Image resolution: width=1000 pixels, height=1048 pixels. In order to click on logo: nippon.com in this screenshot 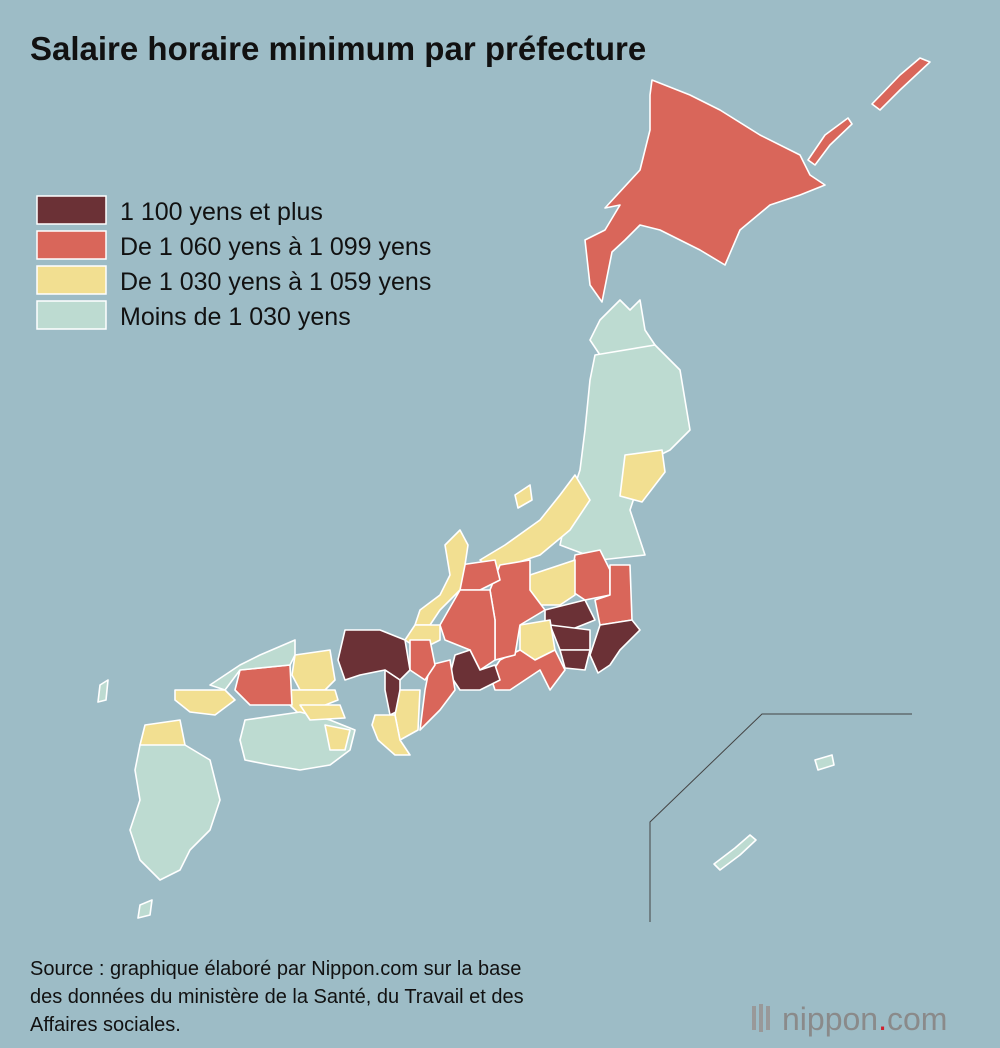, I will do `click(849, 1019)`.